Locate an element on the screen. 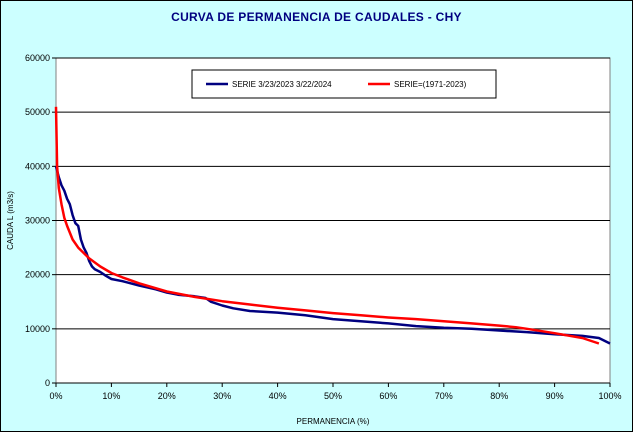  y-tick-label: 20000 is located at coordinates (37, 275).